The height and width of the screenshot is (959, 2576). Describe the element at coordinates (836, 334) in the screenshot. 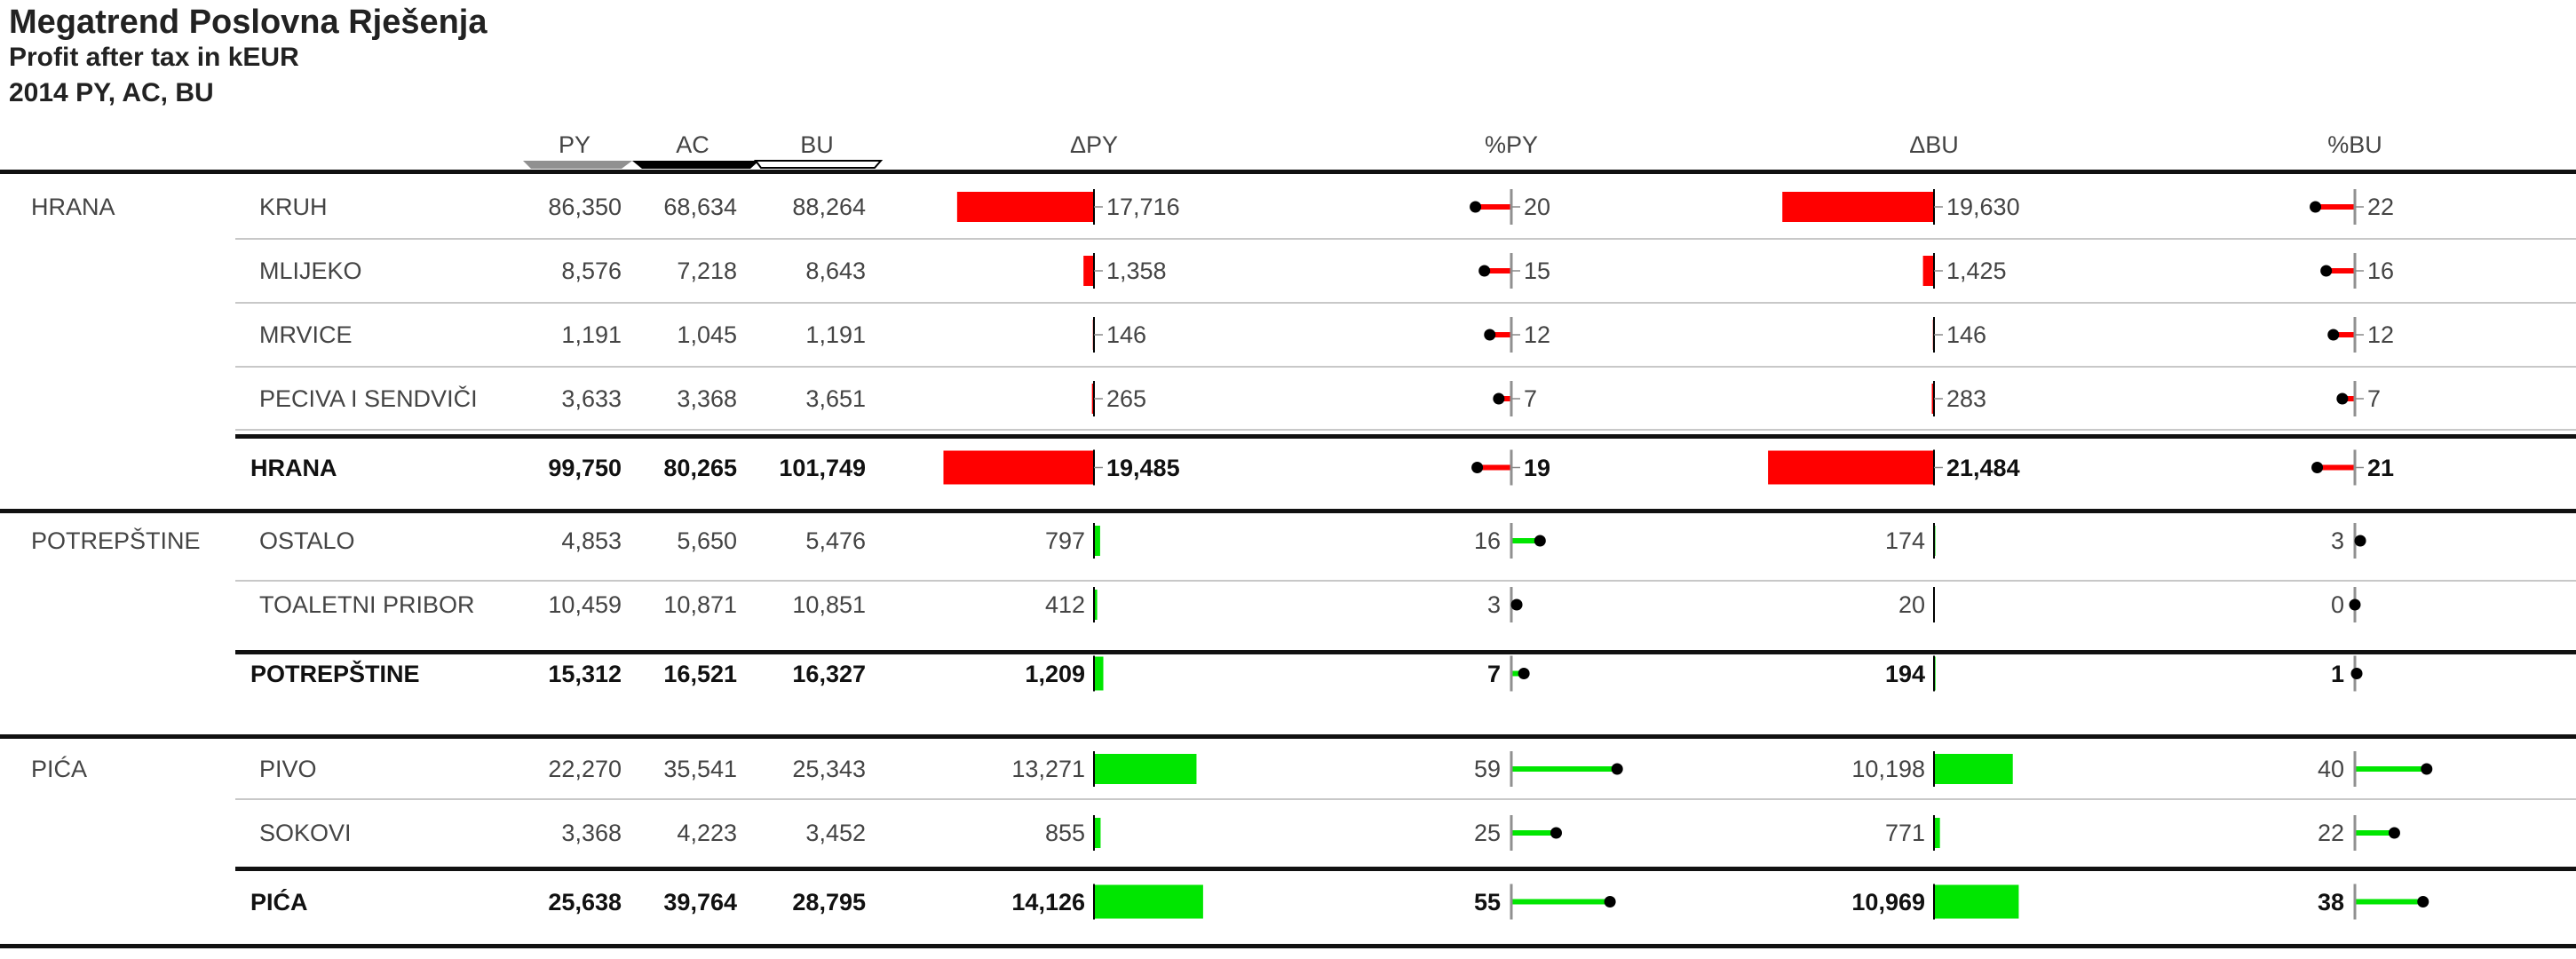

I see `bu-value: 1,191` at that location.